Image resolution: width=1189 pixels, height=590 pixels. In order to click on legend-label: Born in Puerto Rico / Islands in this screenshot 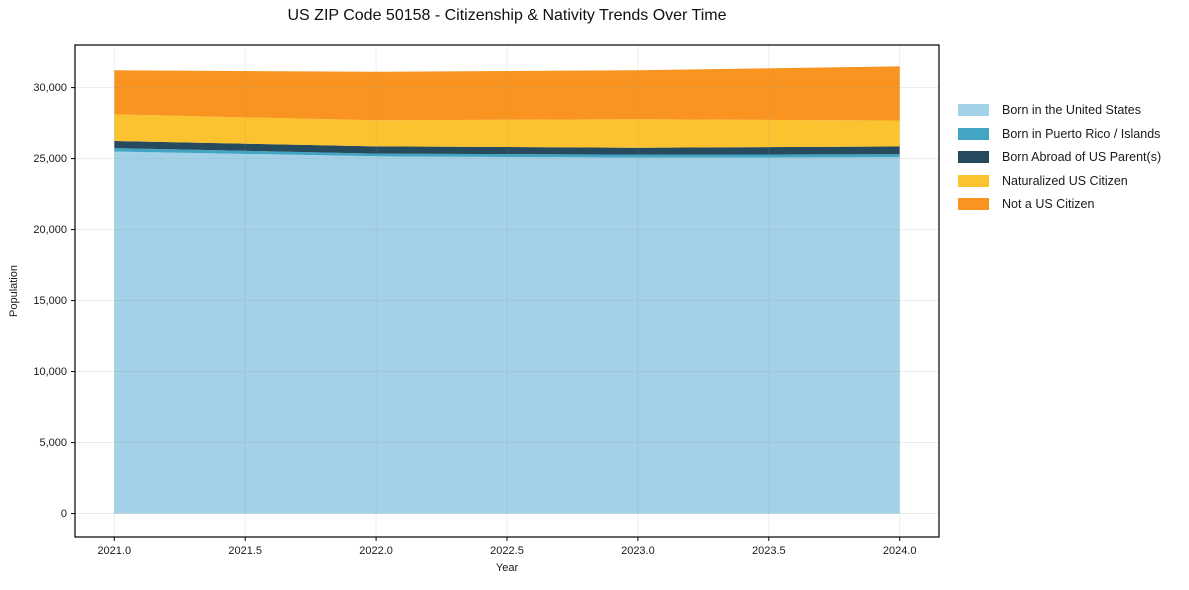, I will do `click(1081, 133)`.